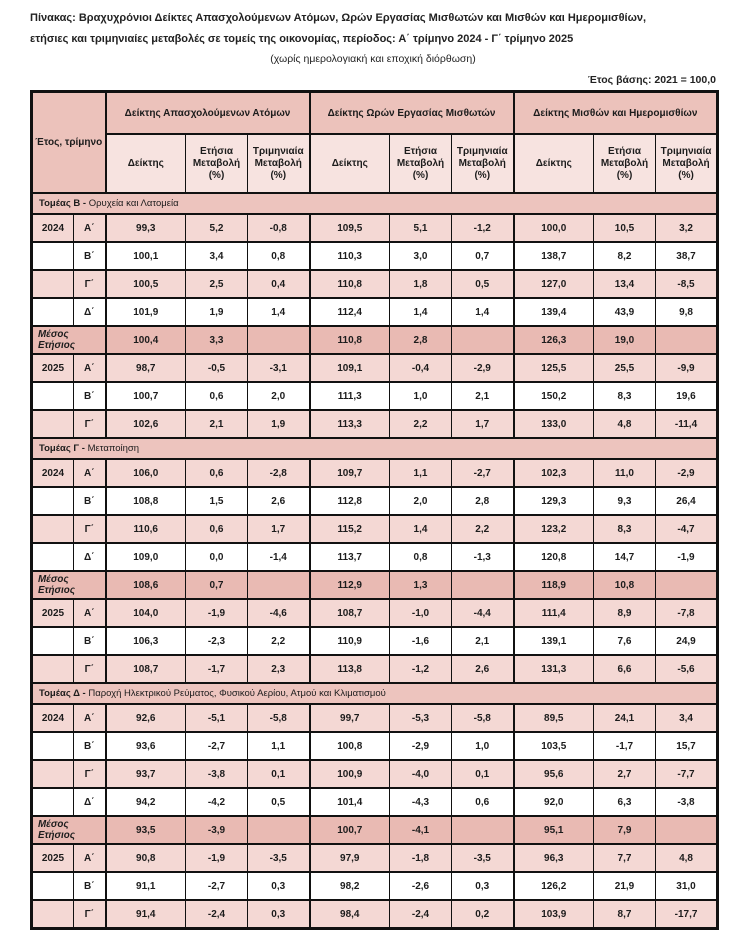  I want to click on value-cell: 109,0, so click(145, 557).